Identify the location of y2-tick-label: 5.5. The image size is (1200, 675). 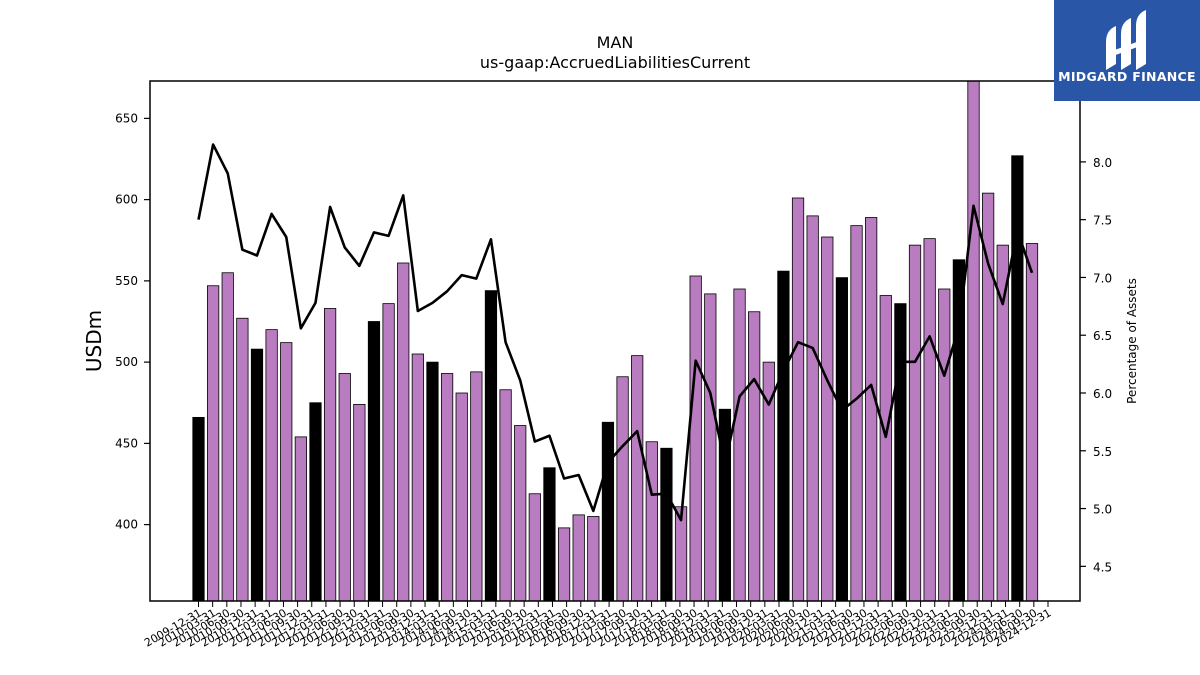
(1102, 452).